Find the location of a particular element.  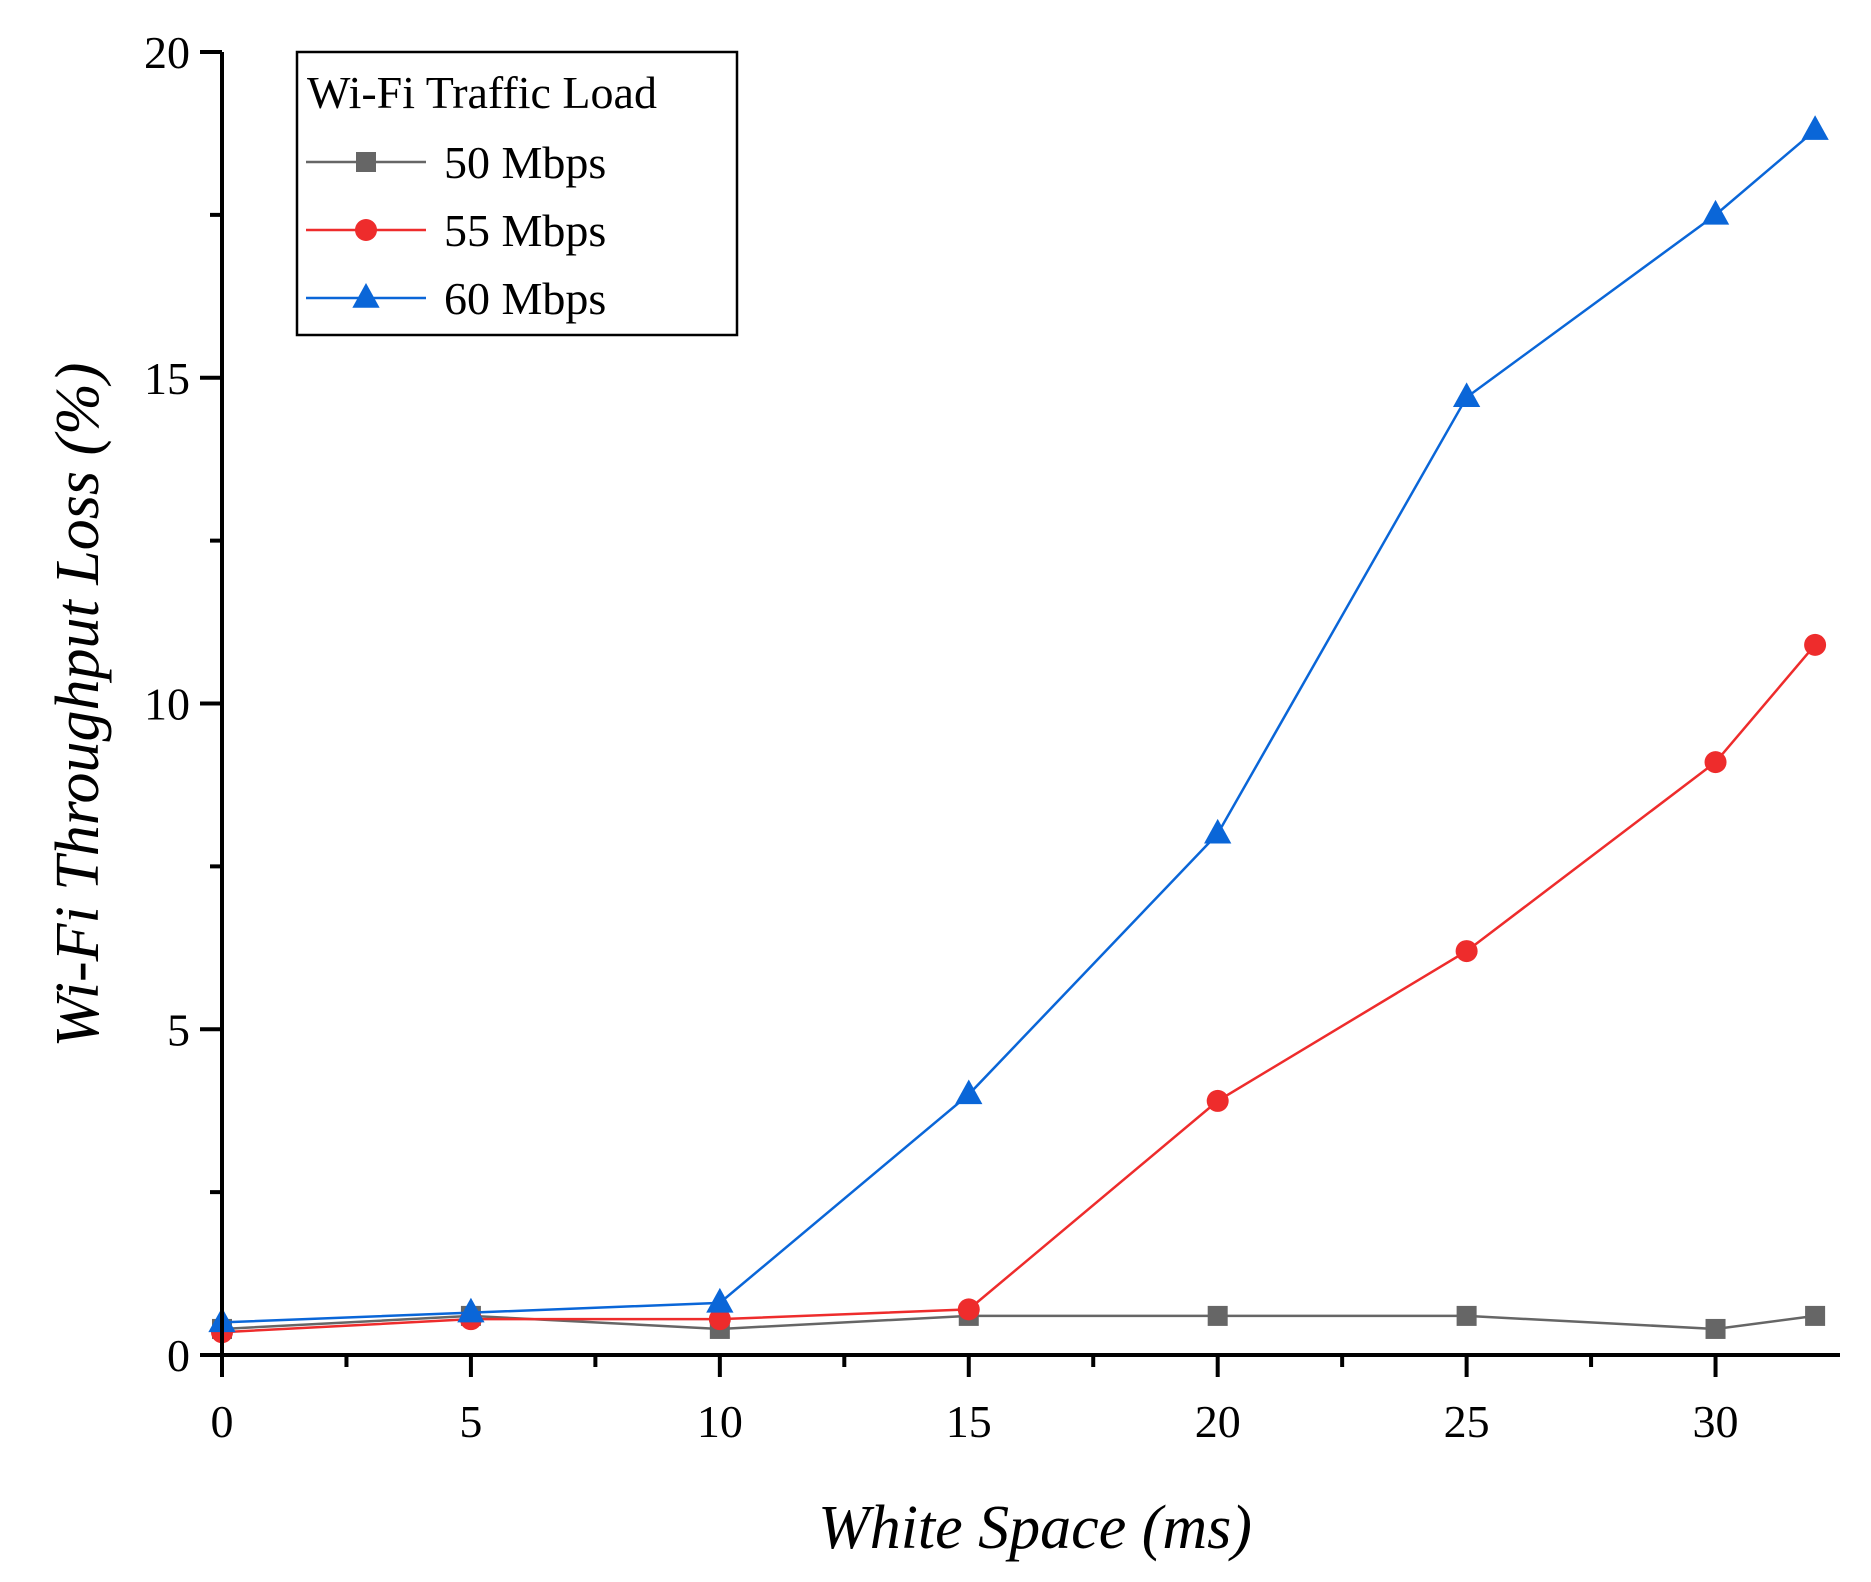

legend-entry: 60 Mbps is located at coordinates (456, 298).